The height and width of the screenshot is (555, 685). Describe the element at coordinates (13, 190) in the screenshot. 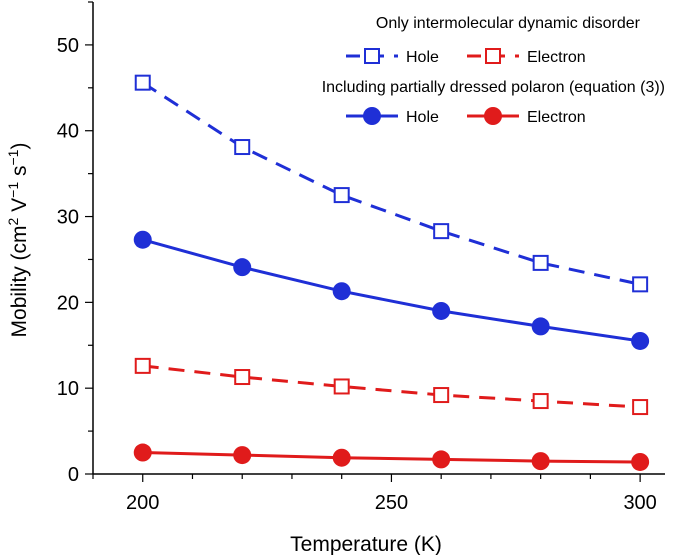

I see `y-axis-title-sup2: −1` at that location.